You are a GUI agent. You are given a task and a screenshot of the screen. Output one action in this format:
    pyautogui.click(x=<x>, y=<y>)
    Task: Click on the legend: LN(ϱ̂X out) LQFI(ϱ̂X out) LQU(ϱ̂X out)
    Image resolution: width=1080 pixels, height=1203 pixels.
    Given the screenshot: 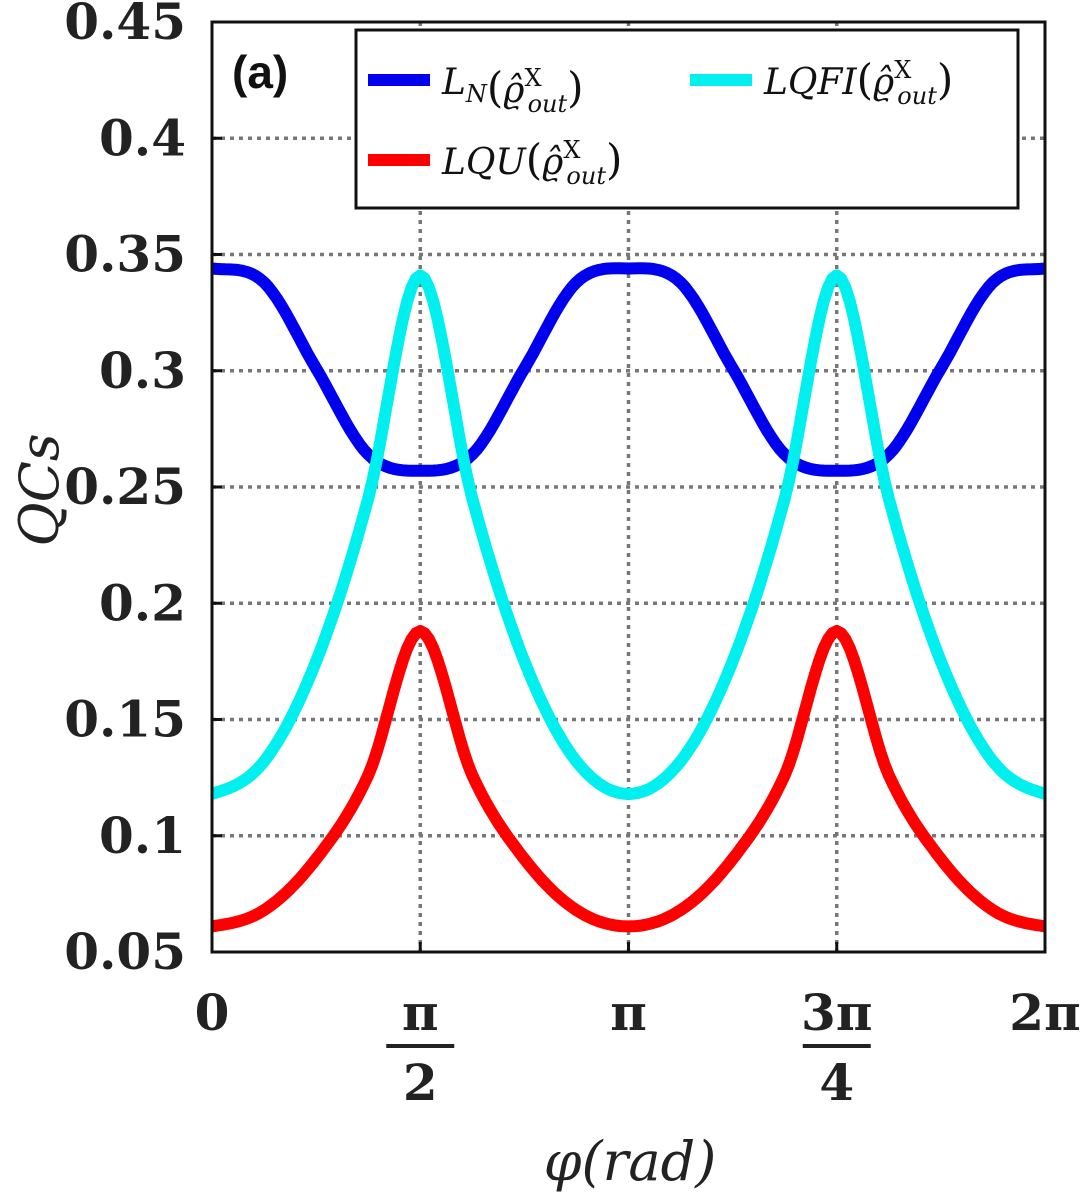 What is the action you would take?
    pyautogui.click(x=687, y=119)
    